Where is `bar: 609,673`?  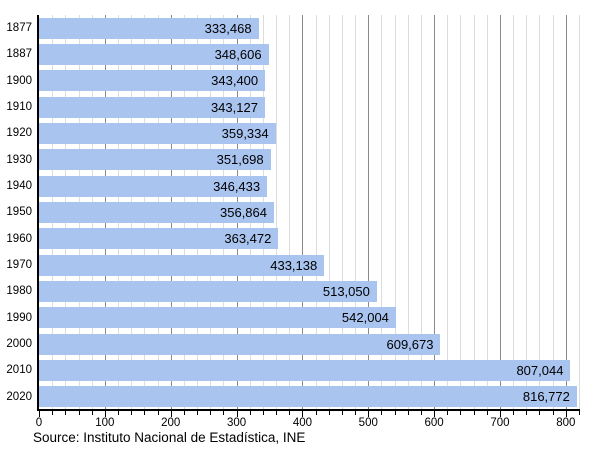 bar: 609,673 is located at coordinates (240, 344).